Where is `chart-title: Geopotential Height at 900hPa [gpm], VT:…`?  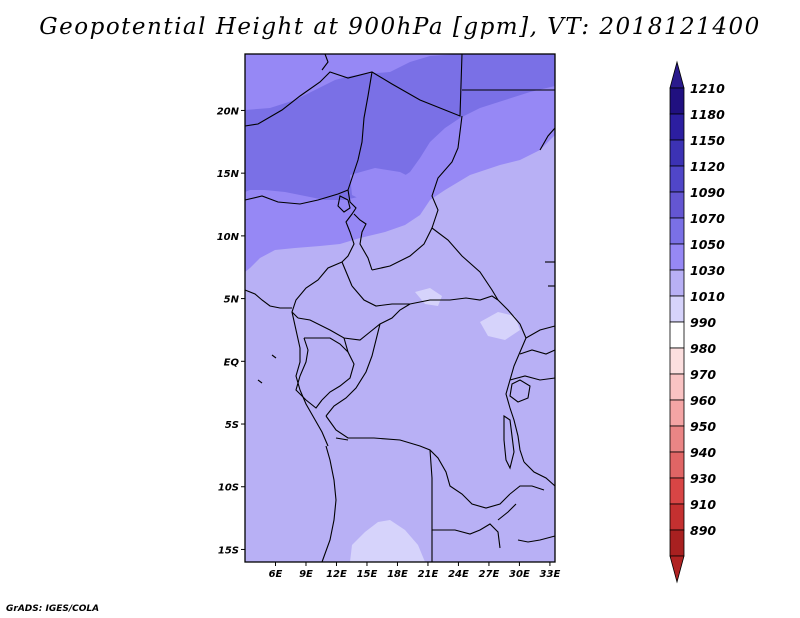 chart-title: Geopotential Height at 900hPa [gpm], VT:… is located at coordinates (400, 27).